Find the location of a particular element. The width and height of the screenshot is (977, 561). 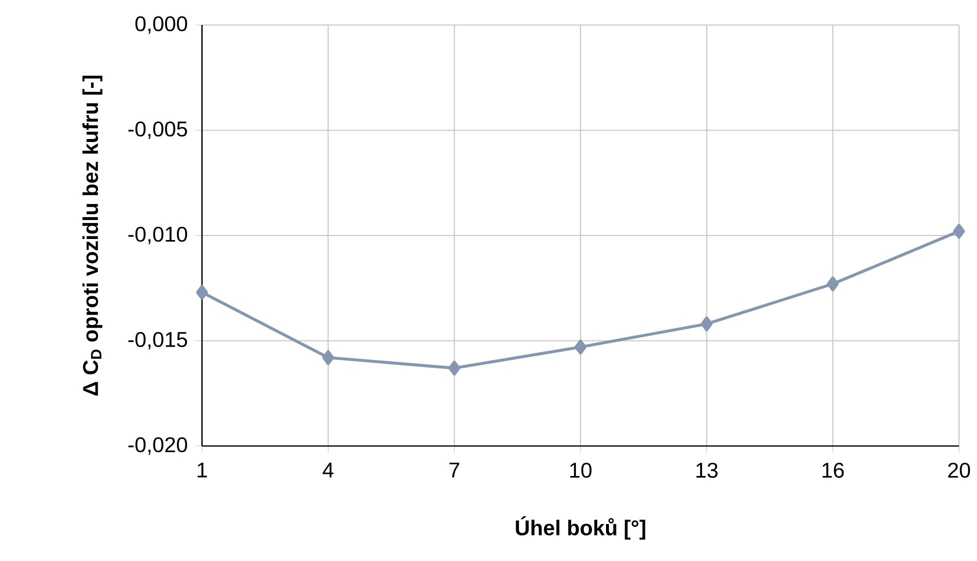

x-axis-title: Úhel boků [°] is located at coordinates (581, 528).